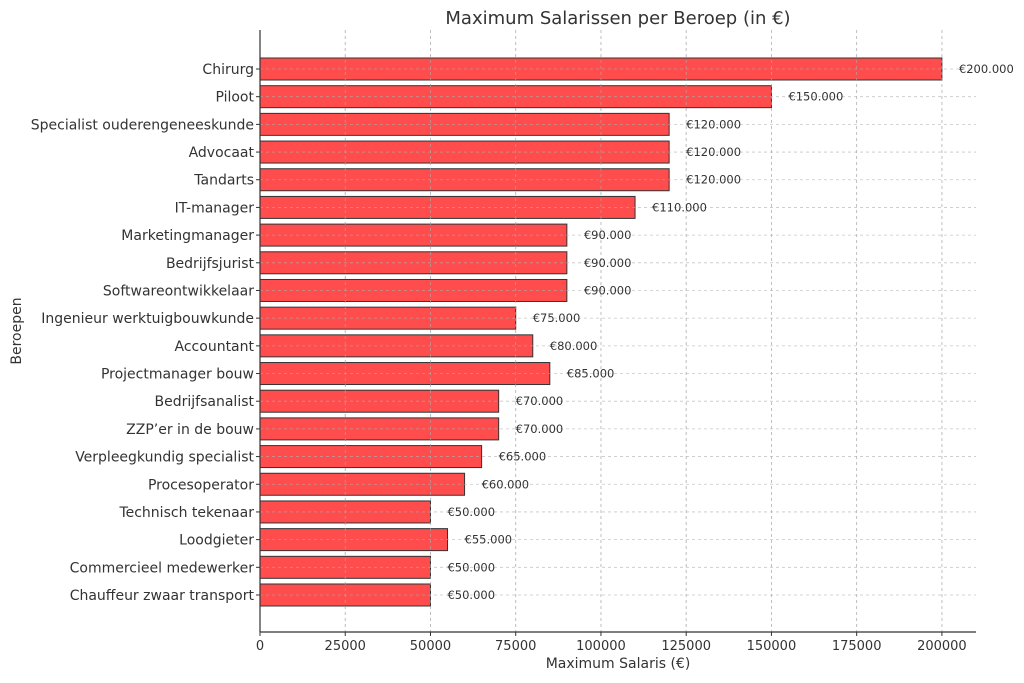 The image size is (1024, 683). What do you see at coordinates (205, 402) in the screenshot?
I see `y-tick-label: Bedrijfsanalist` at bounding box center [205, 402].